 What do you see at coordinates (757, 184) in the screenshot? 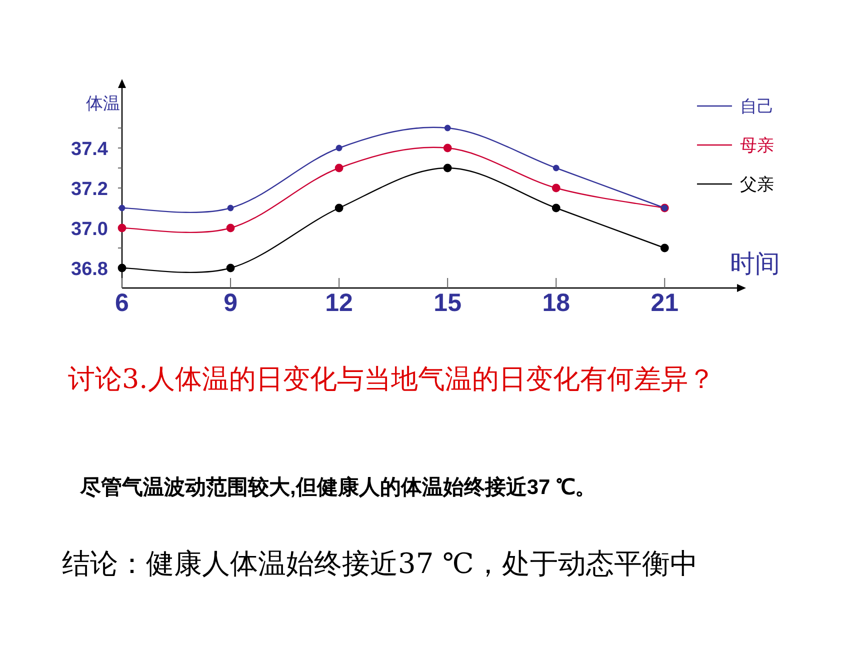
I see `legend-label: 父亲` at bounding box center [757, 184].